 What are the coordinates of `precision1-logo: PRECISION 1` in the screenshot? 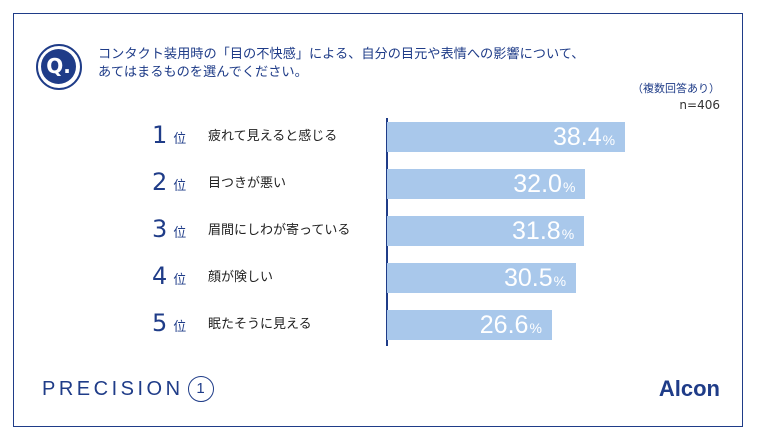 It's located at (128, 389).